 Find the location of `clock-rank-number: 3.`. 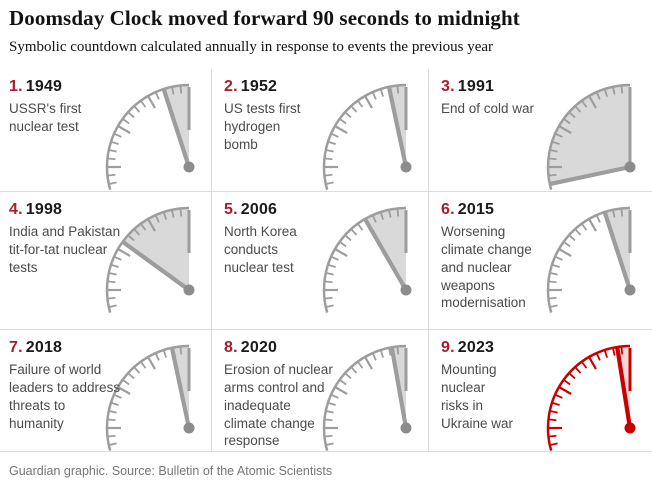

clock-rank-number: 3. is located at coordinates (448, 87).